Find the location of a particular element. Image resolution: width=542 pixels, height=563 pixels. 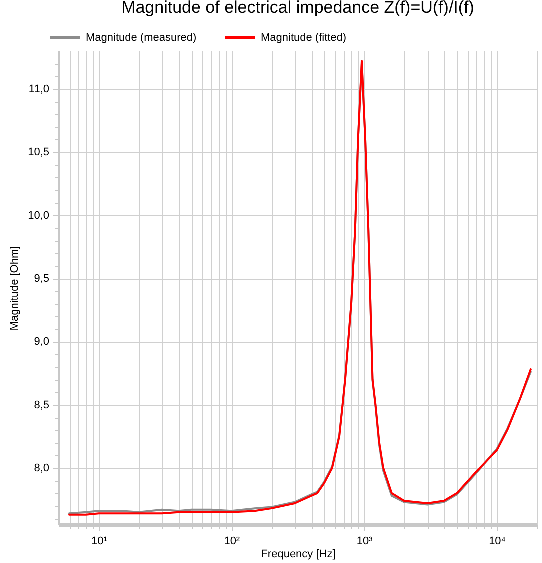

y-axis-title: Magnitude [Ohm] is located at coordinates (15, 288).